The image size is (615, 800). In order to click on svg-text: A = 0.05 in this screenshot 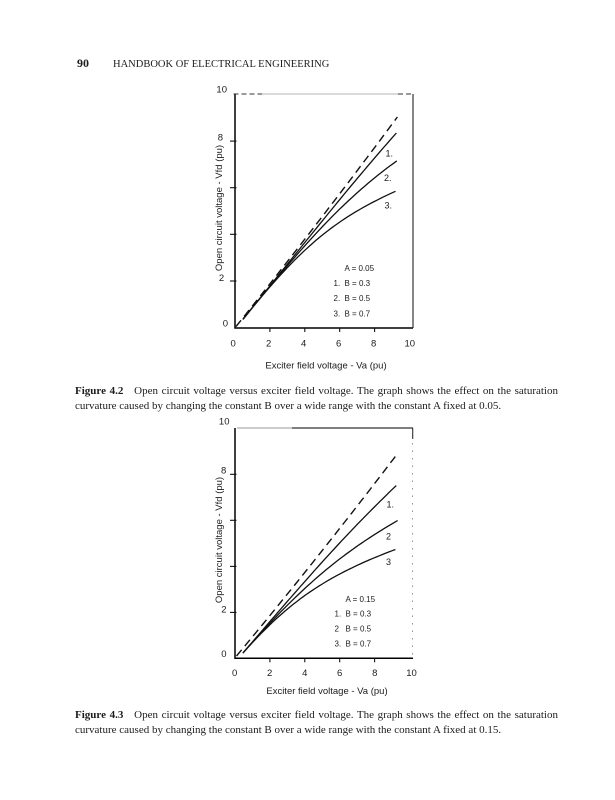, I will do `click(360, 268)`.